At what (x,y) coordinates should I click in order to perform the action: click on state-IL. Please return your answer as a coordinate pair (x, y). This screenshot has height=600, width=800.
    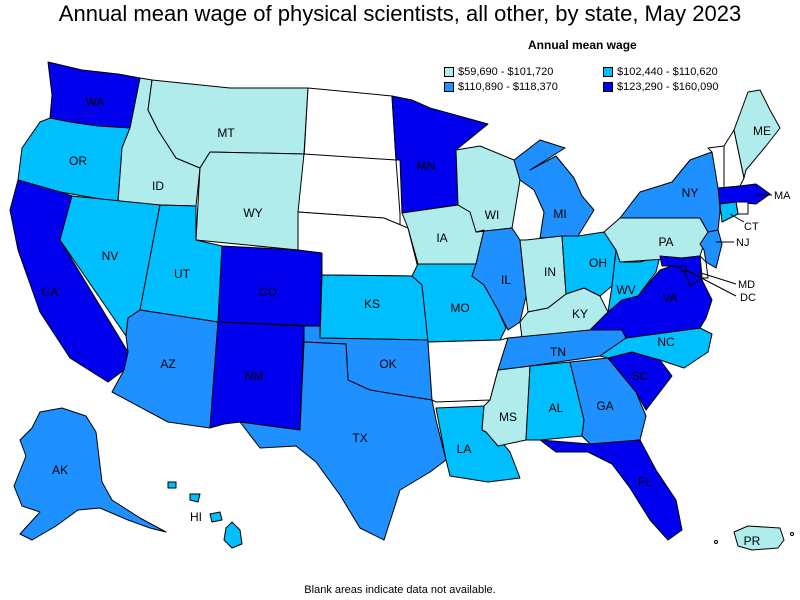
    Looking at the image, I should click on (499, 279).